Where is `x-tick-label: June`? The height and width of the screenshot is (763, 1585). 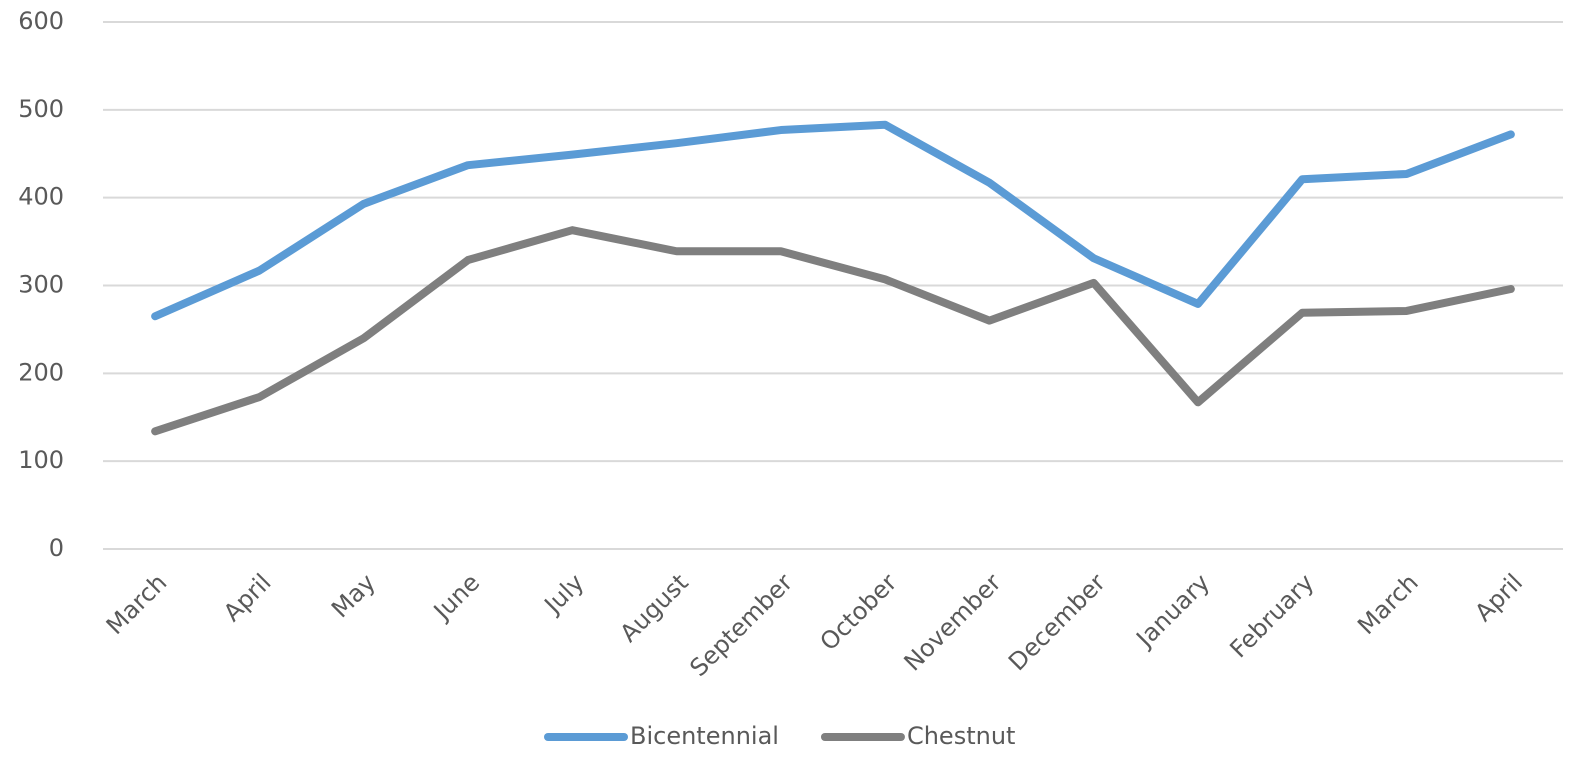
x-tick-label: June is located at coordinates (456, 597).